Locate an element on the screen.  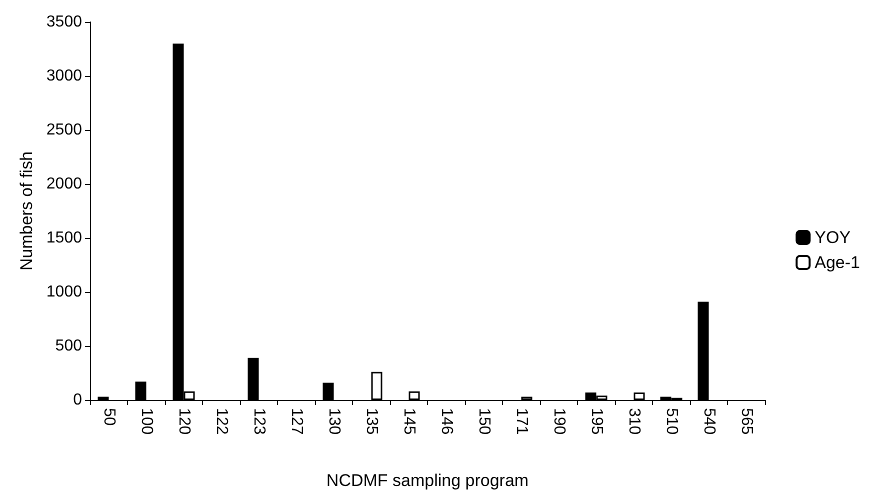
y-tick-label: 3000 is located at coordinates (64, 76).